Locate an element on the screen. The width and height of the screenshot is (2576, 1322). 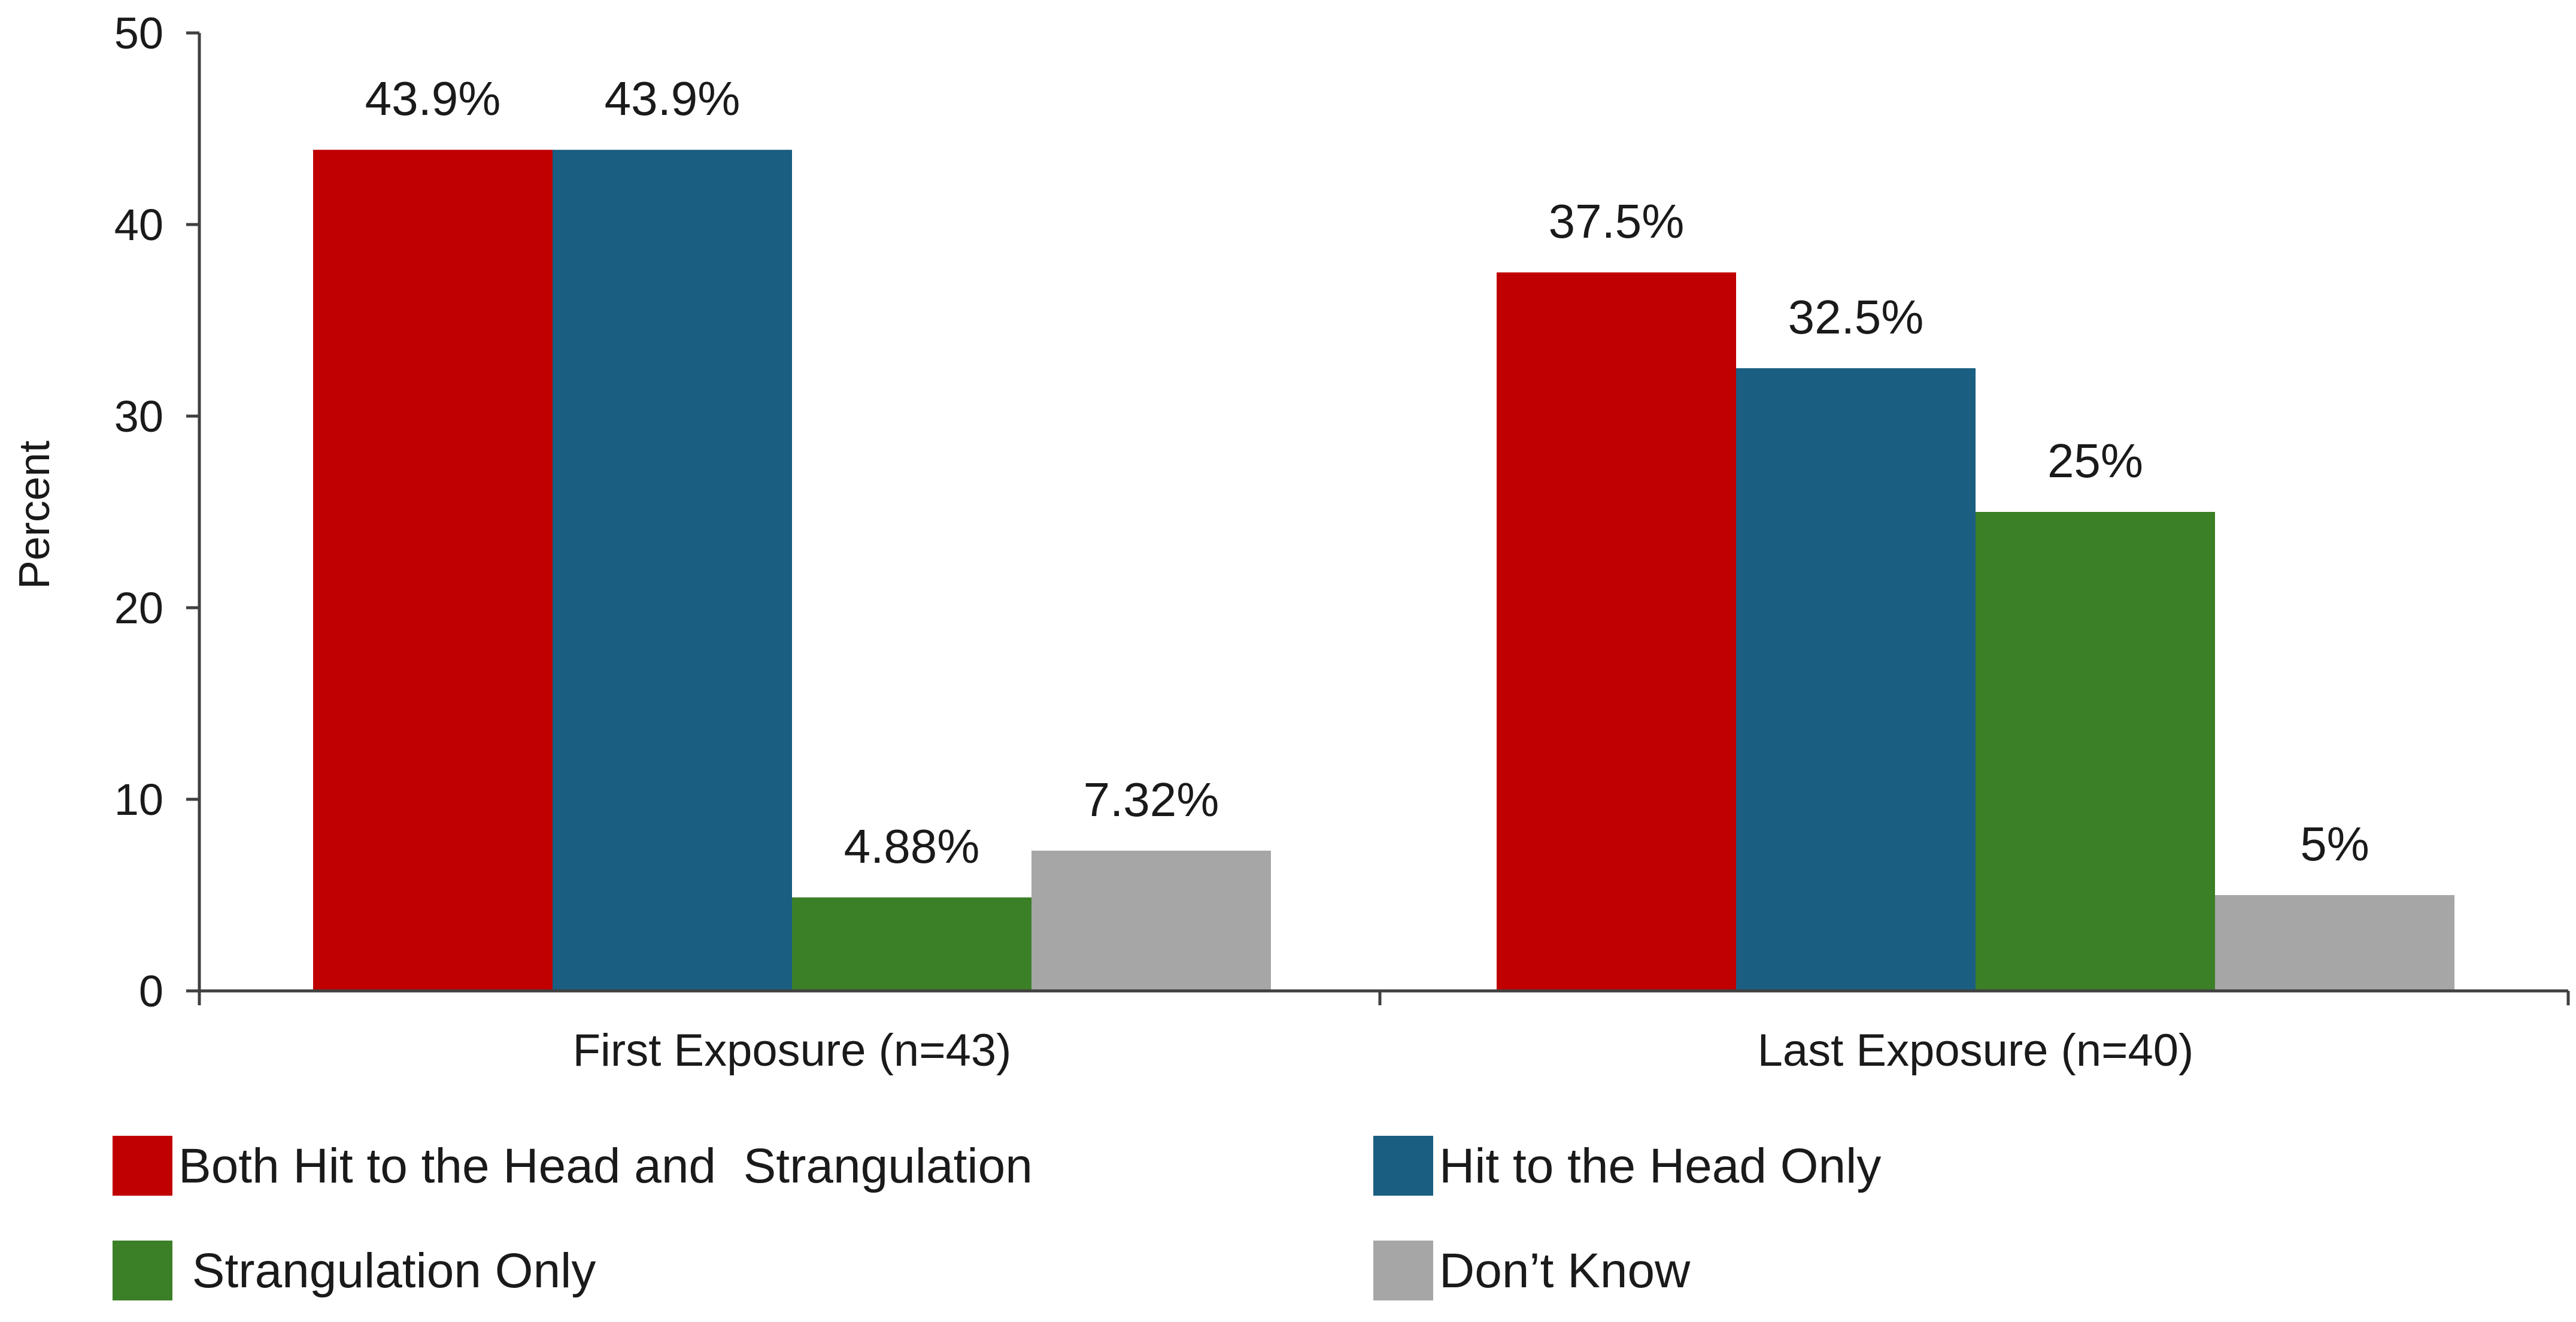
y-tick-label: 10 is located at coordinates (138, 800).